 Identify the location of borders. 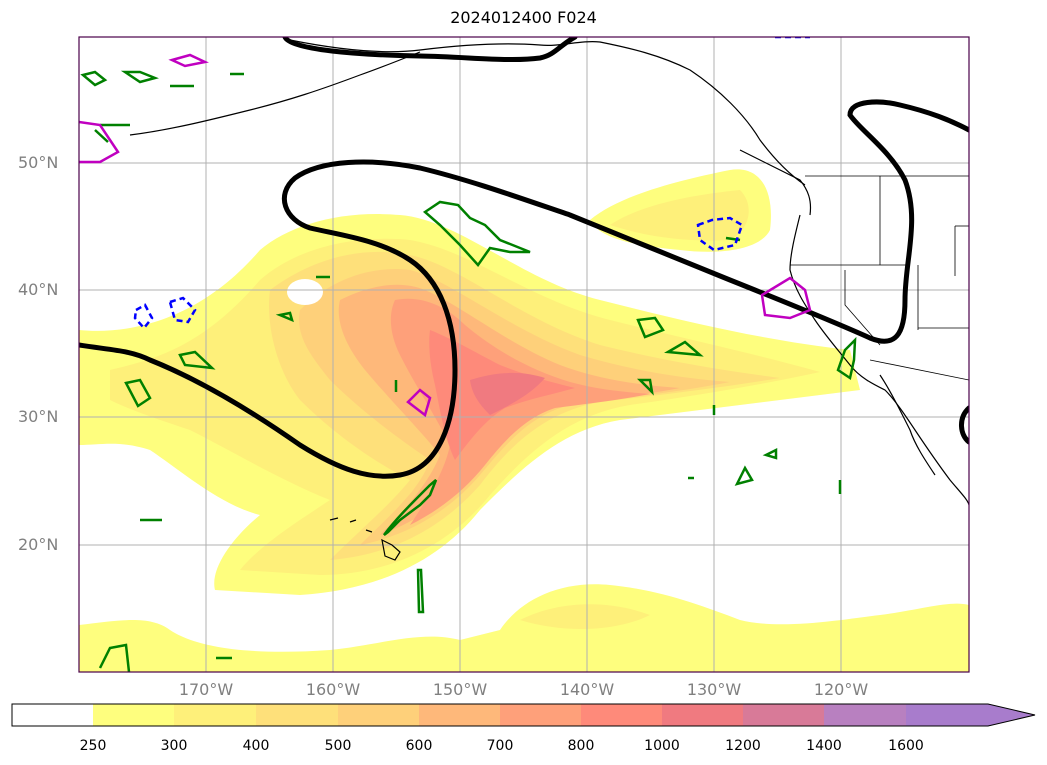
(879, 278).